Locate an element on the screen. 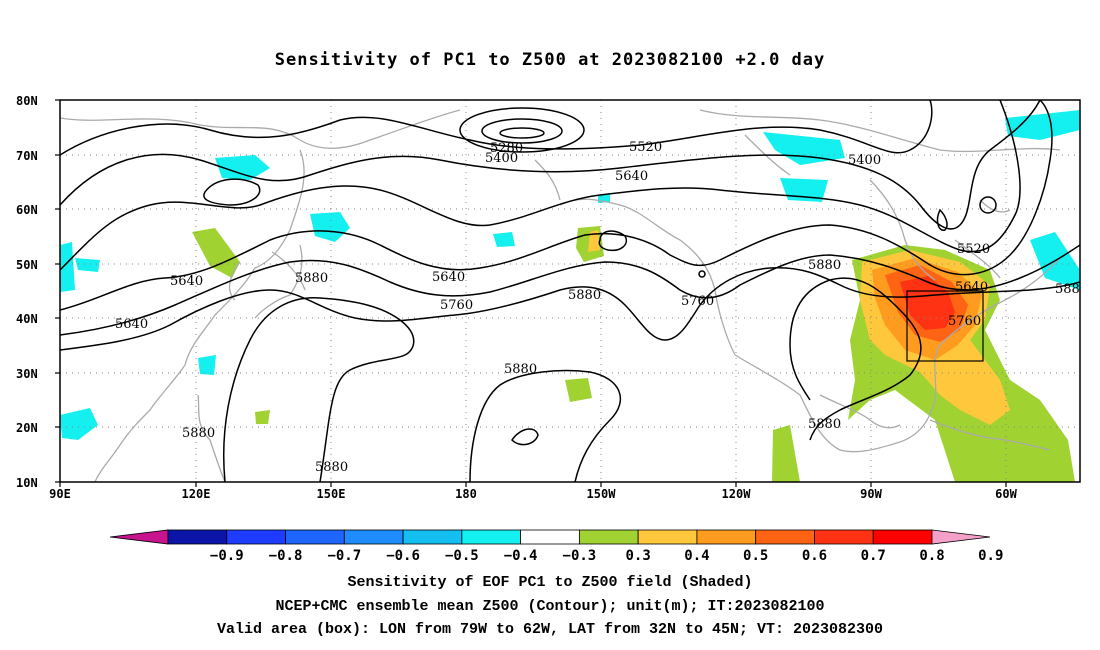  colorbar-tick-label: −0.4 is located at coordinates (521, 556).